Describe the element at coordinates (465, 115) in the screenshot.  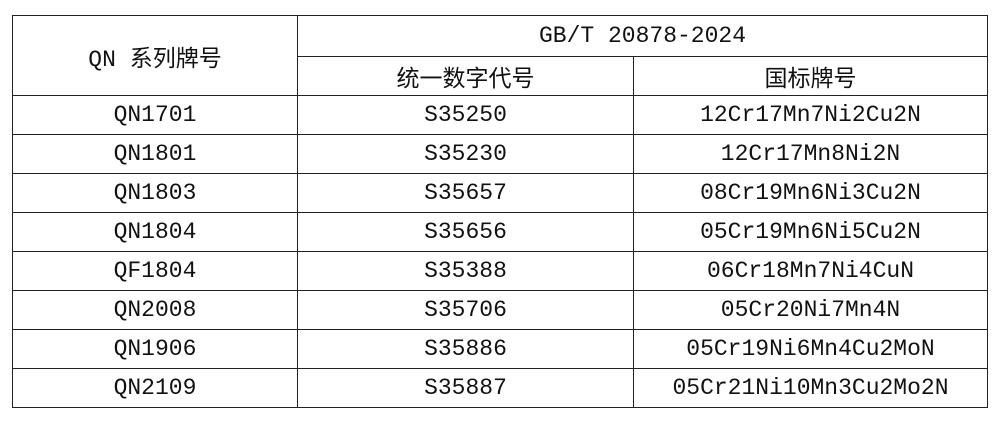
I see `code-cell: S35250` at that location.